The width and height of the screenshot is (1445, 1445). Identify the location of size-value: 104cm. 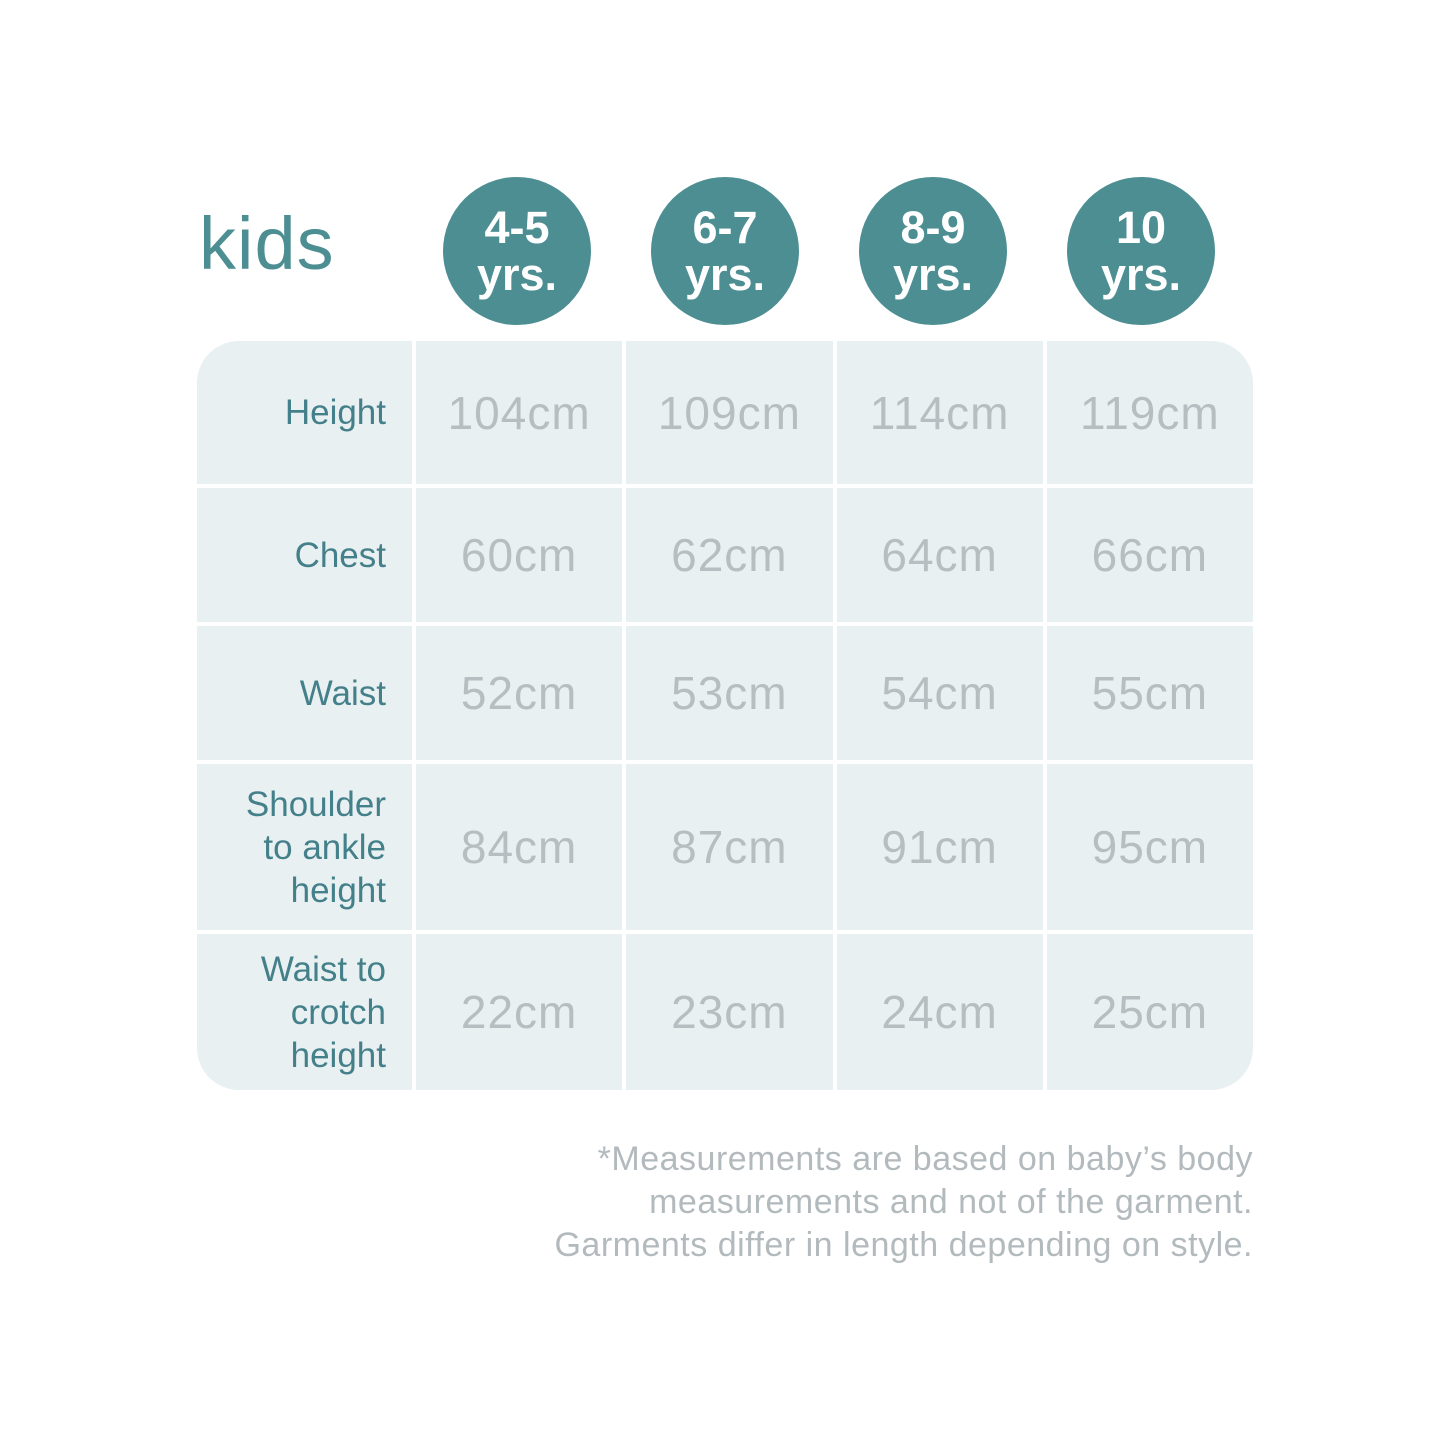
(519, 412).